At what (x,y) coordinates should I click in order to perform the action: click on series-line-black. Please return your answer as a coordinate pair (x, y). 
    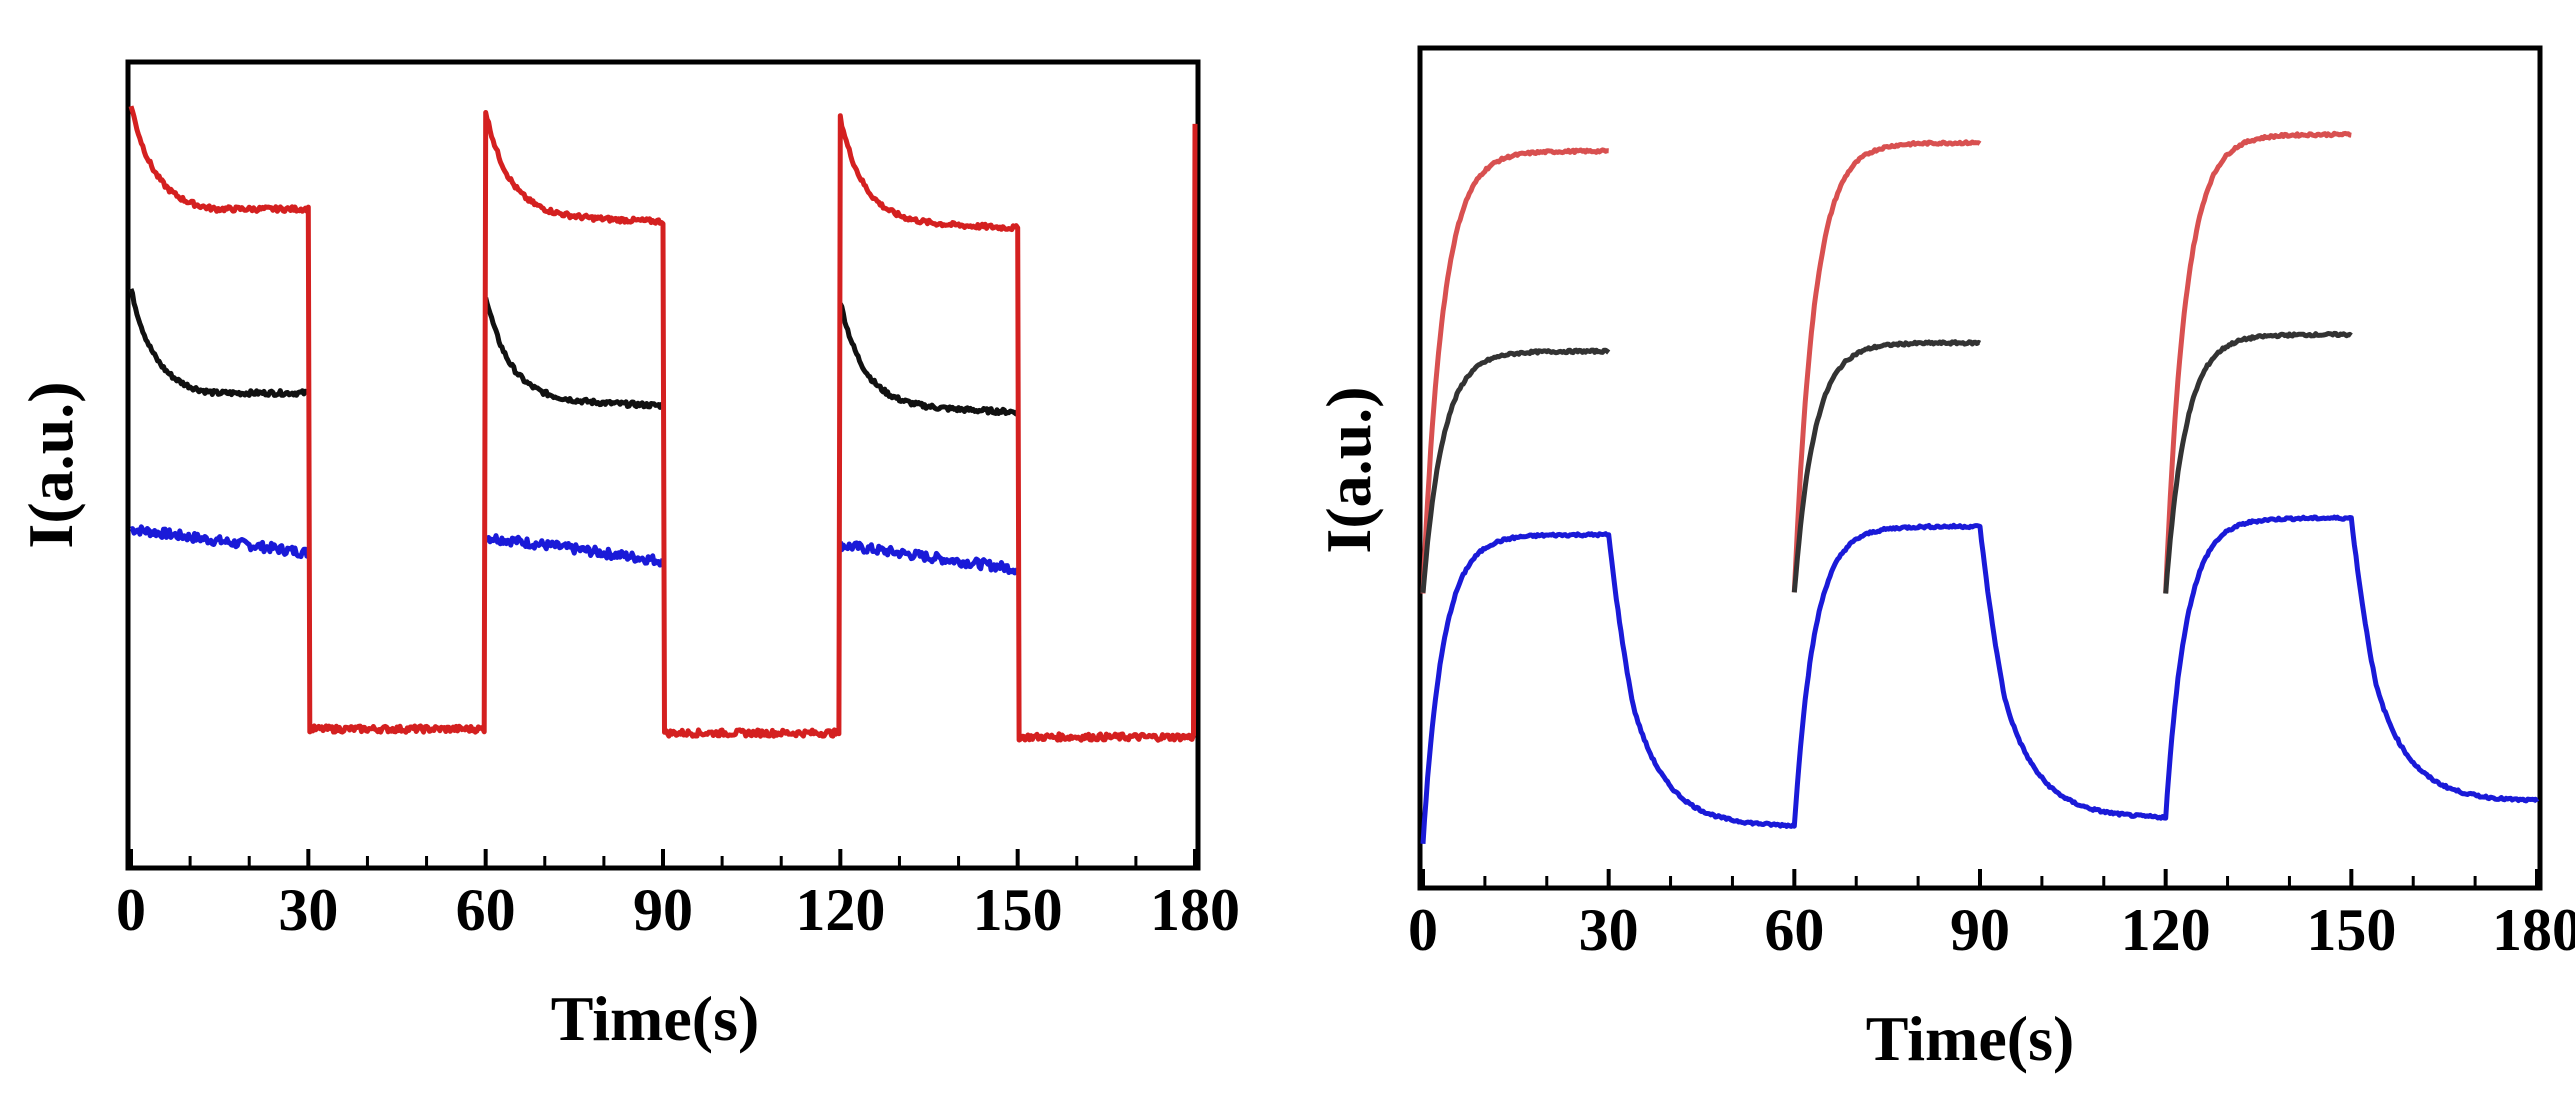
    Looking at the image, I should click on (1886, 462).